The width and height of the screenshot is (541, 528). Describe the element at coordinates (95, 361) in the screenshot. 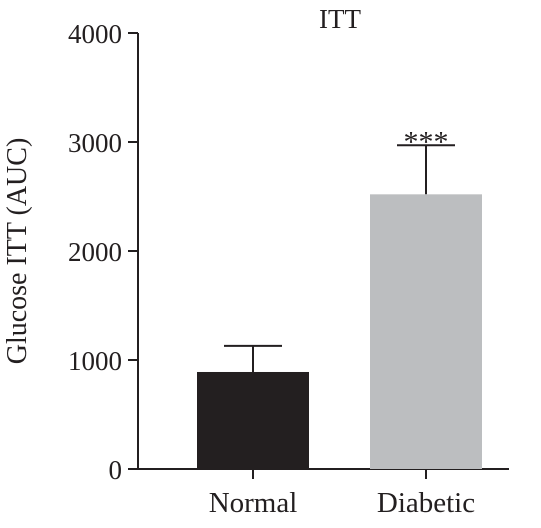

I see `y-tick-label: 1000` at that location.